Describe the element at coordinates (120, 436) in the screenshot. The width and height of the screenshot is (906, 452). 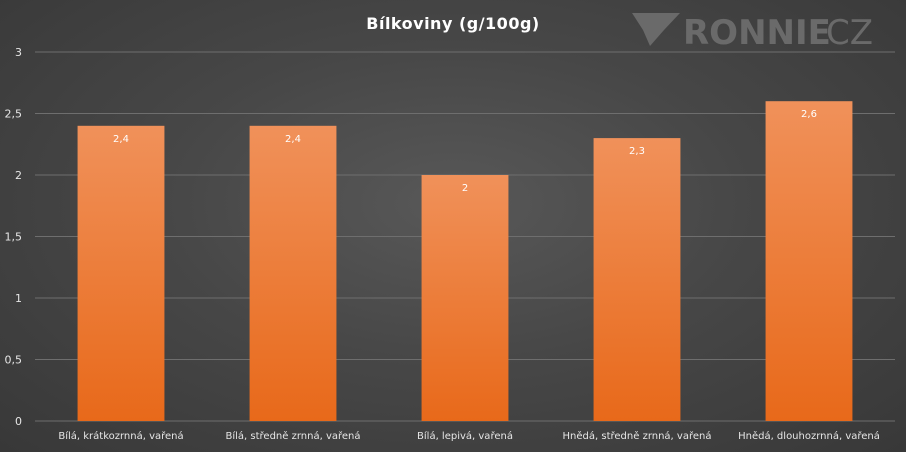
I see `x-tick-label: Bílá, krátkozrnná, vařená` at that location.